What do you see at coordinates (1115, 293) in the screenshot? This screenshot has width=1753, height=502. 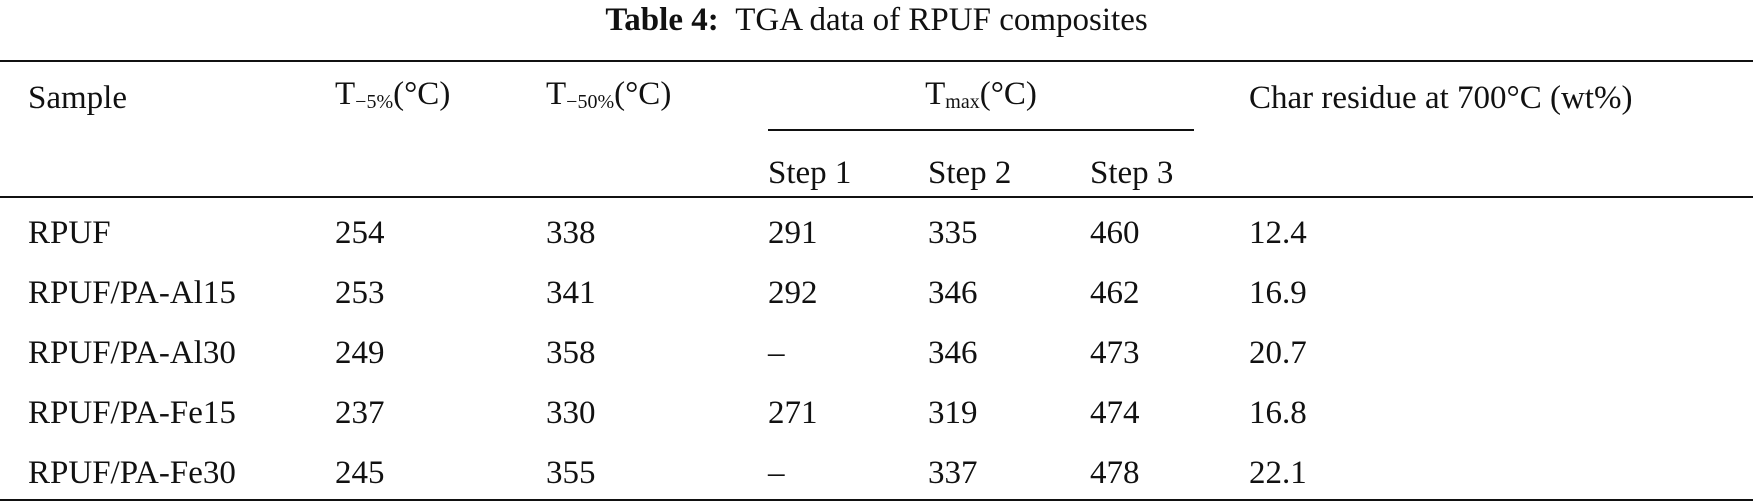 I see `table-cell: 462` at bounding box center [1115, 293].